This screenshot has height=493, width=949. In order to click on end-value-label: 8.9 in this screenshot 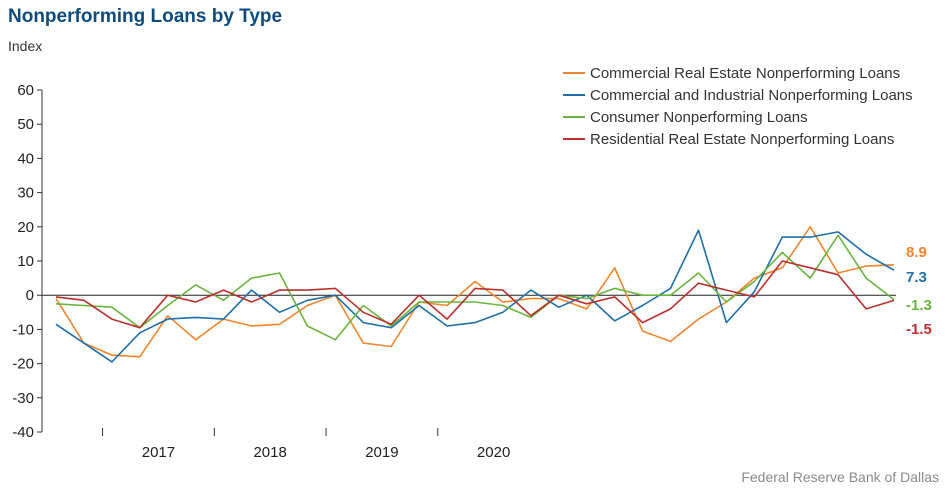, I will do `click(916, 252)`.